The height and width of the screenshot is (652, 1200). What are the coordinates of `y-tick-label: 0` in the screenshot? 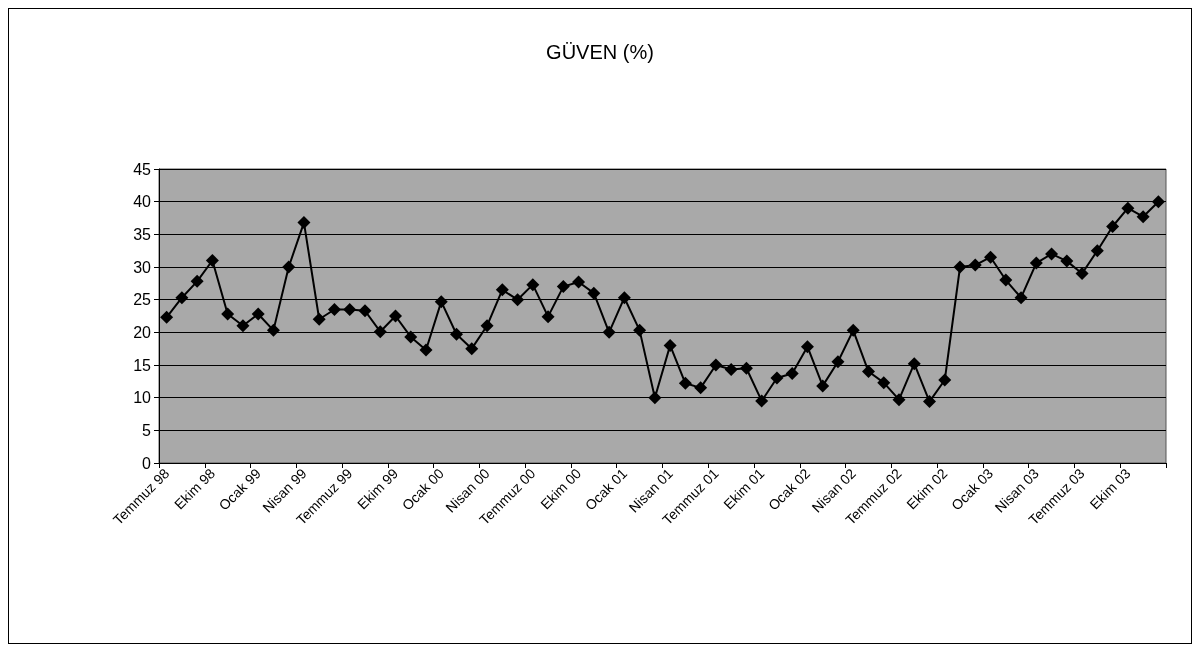 It's located at (147, 463).